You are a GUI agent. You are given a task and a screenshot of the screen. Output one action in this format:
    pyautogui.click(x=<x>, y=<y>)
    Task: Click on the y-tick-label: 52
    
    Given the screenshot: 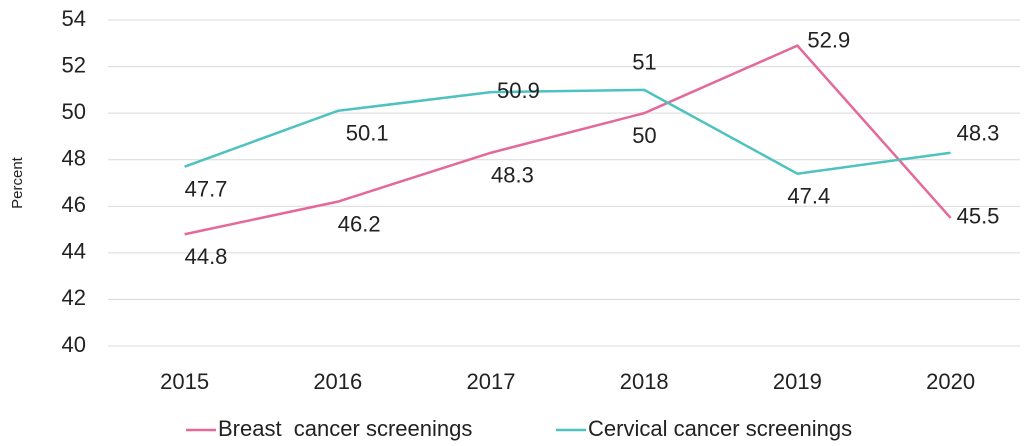 What is the action you would take?
    pyautogui.click(x=74, y=64)
    